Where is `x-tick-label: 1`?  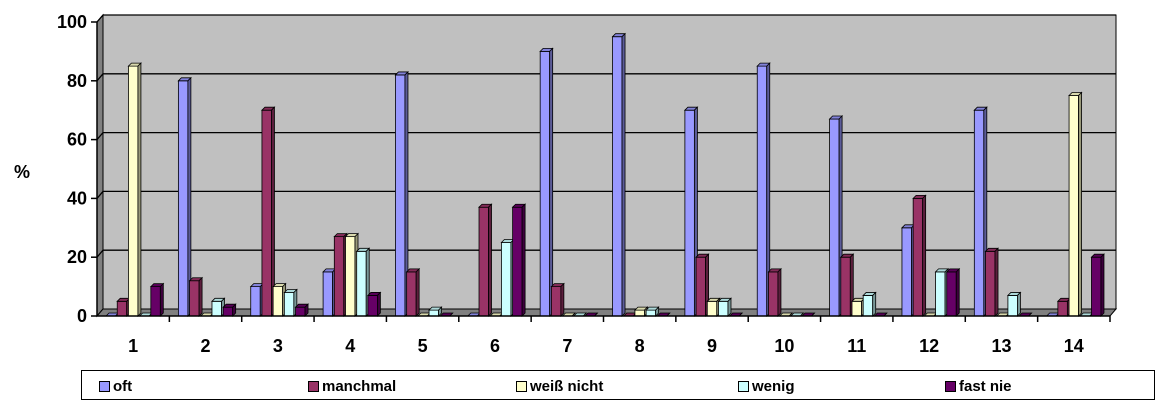
x-tick-label: 1 is located at coordinates (133, 346).